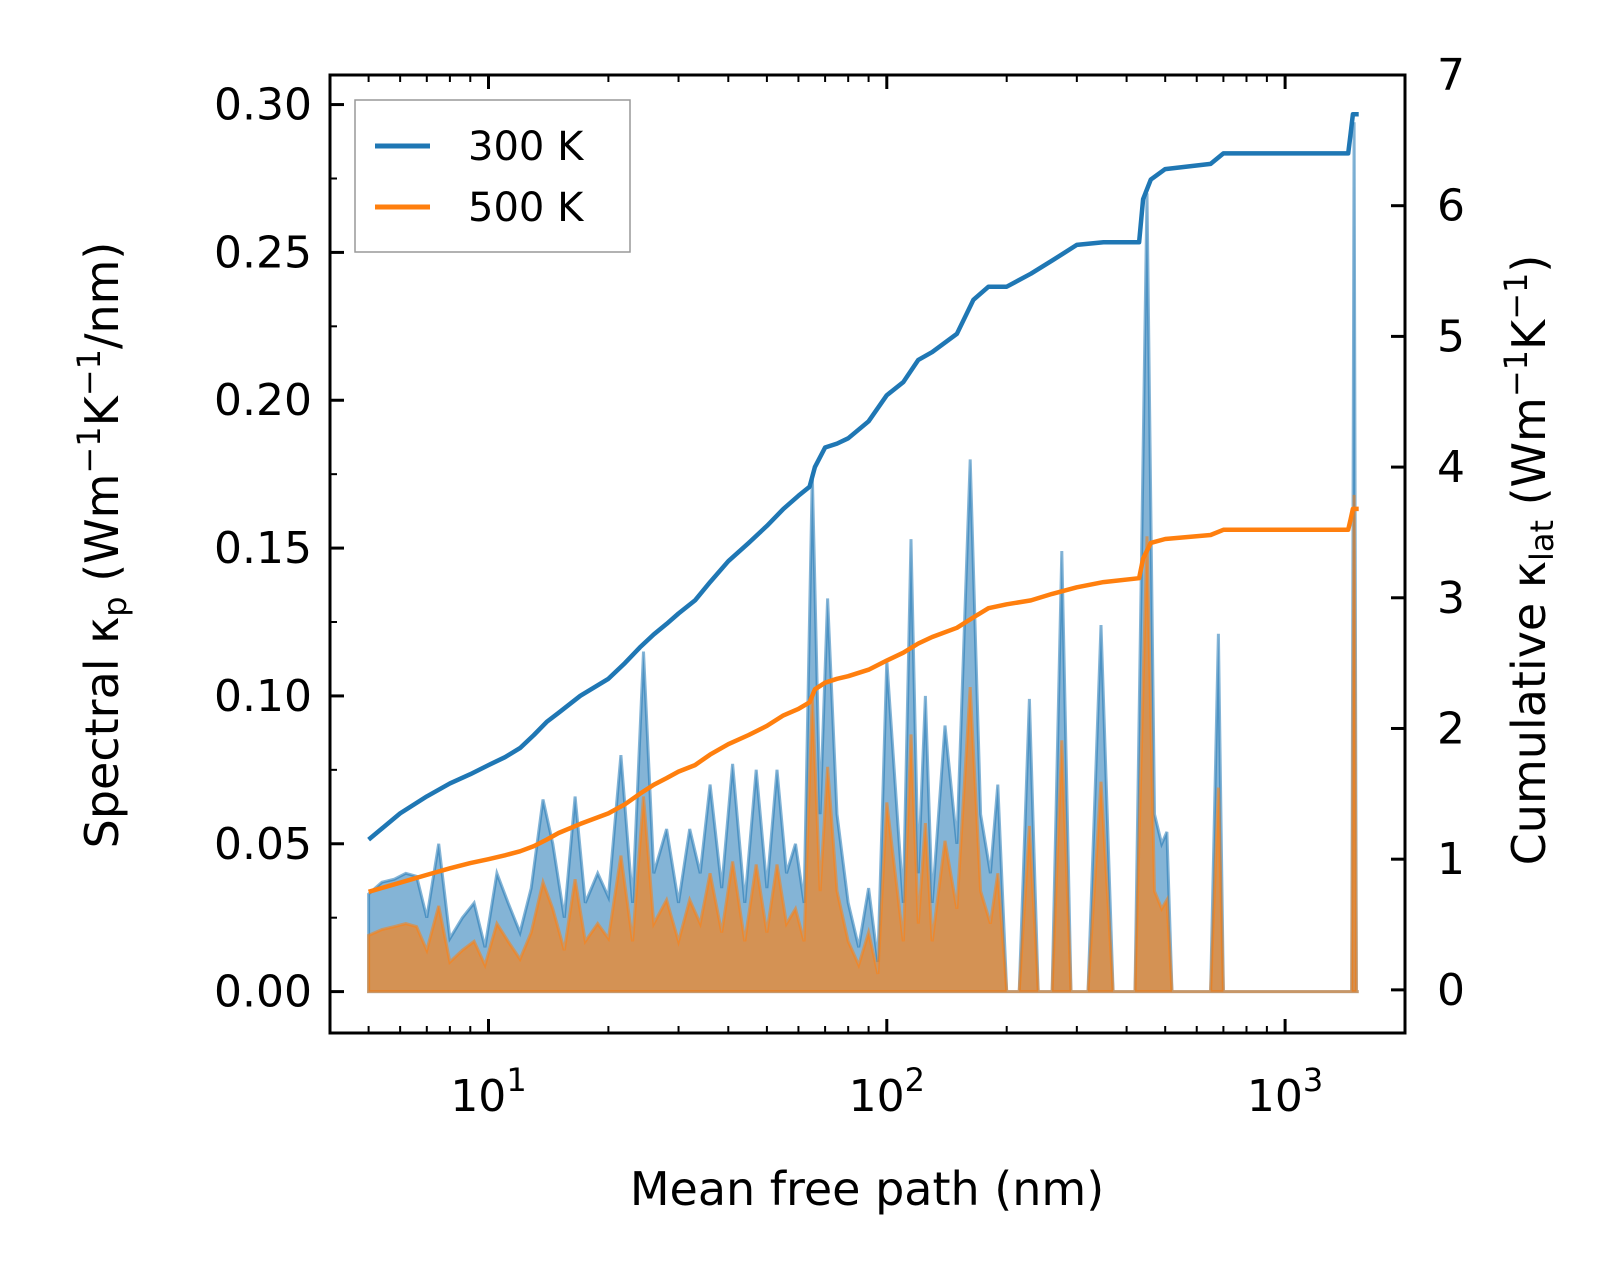 This screenshot has width=1623, height=1270. What do you see at coordinates (488, 1091) in the screenshot?
I see `x-tick-label: 10¹` at bounding box center [488, 1091].